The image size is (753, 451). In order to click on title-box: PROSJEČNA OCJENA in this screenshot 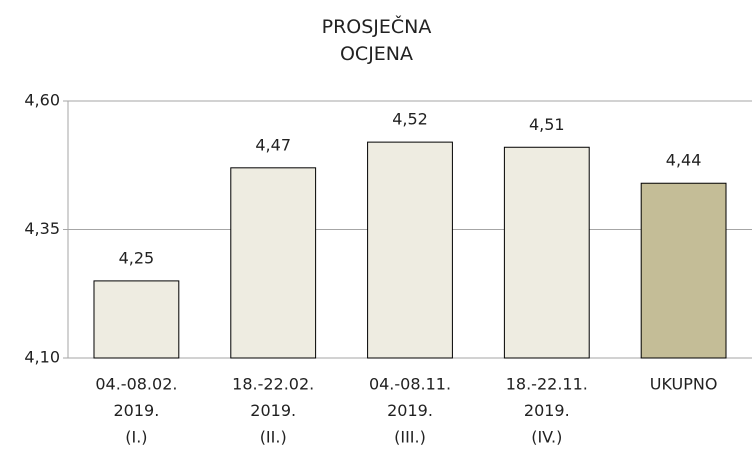, I will do `click(376, 41)`.